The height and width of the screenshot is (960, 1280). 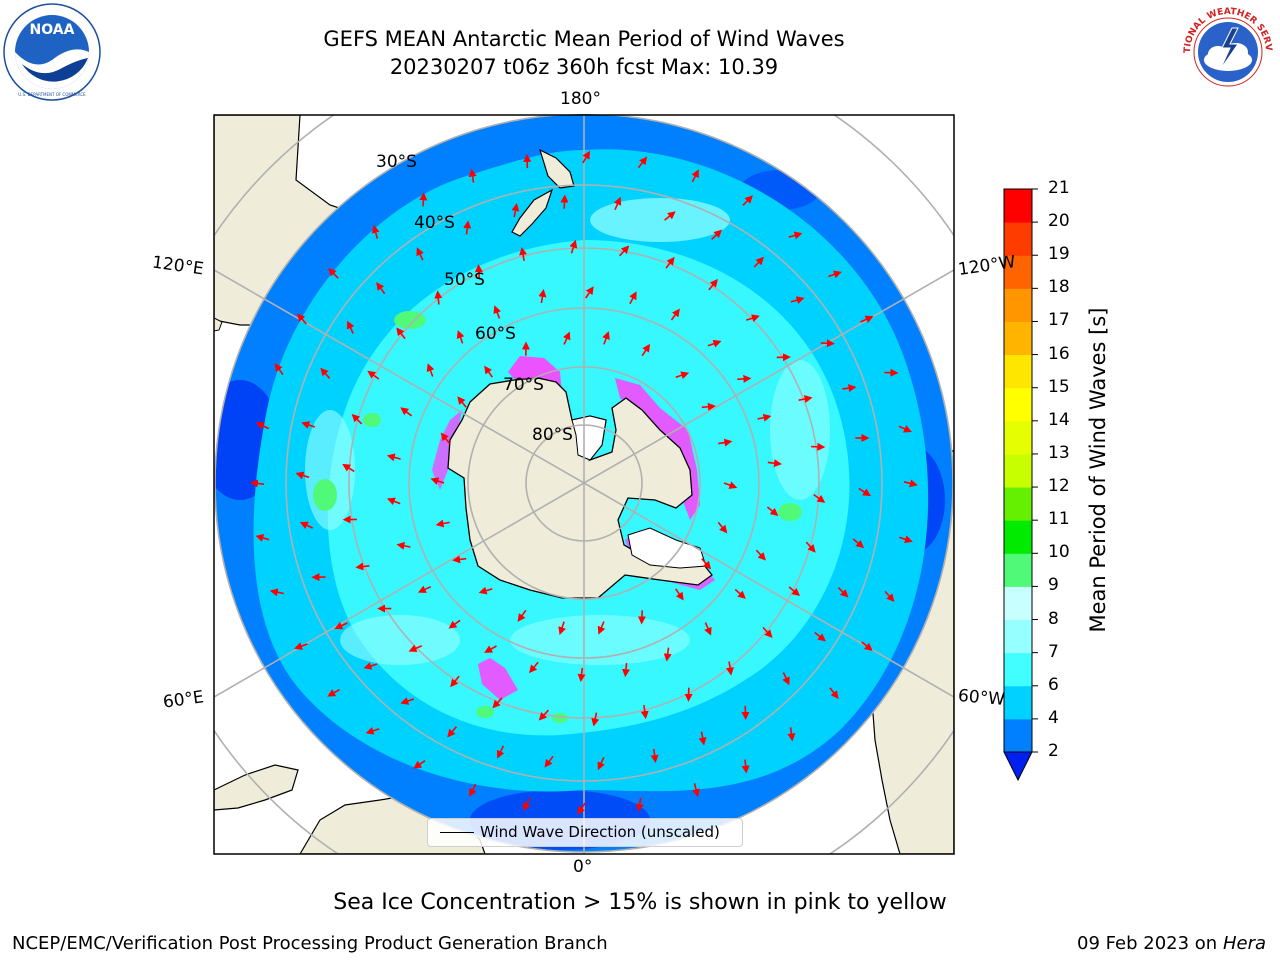 What do you see at coordinates (52, 52) in the screenshot?
I see `noaa-logo: NOAA U.S. DEPARTMENT OF COMMERCE` at bounding box center [52, 52].